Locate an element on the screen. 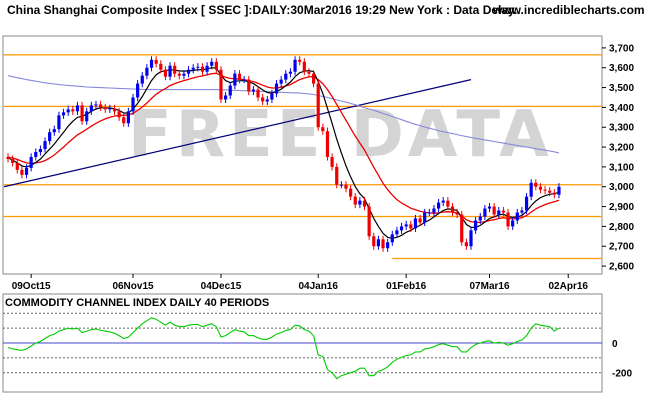 This screenshot has width=660, height=400. price-tick-label: 3,600 is located at coordinates (621, 68).